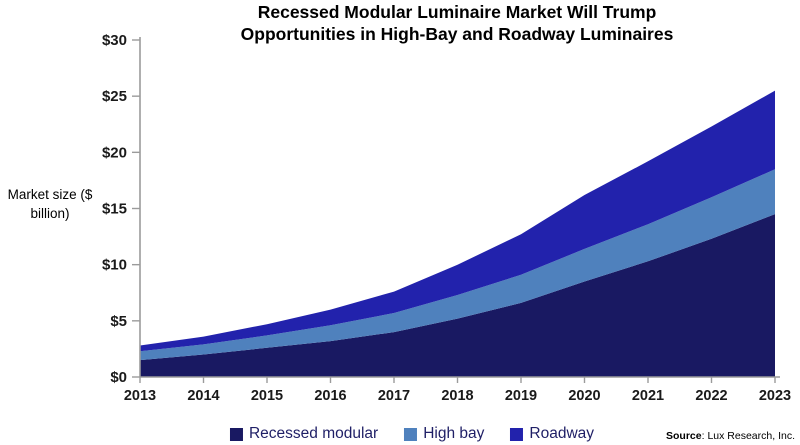 This screenshot has width=800, height=445. What do you see at coordinates (584, 396) in the screenshot?
I see `x-tick-label: 2020` at bounding box center [584, 396].